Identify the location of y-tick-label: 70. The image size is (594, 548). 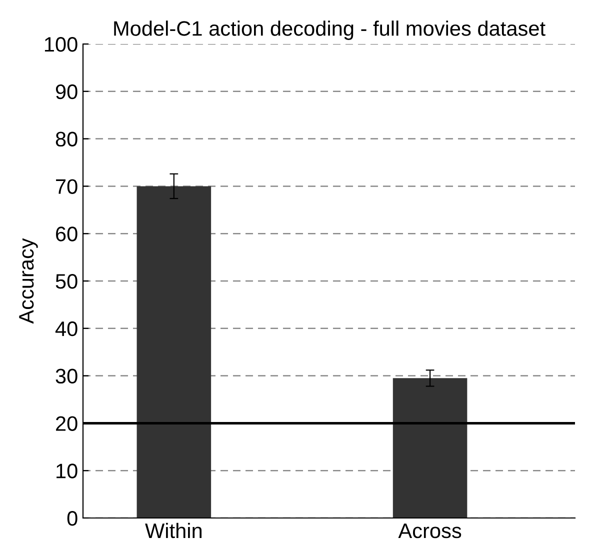
(67, 186).